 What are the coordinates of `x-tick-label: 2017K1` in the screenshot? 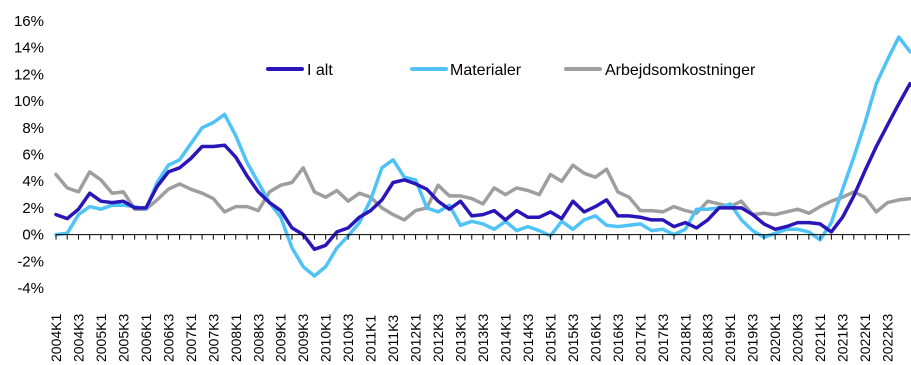 It's located at (640, 338).